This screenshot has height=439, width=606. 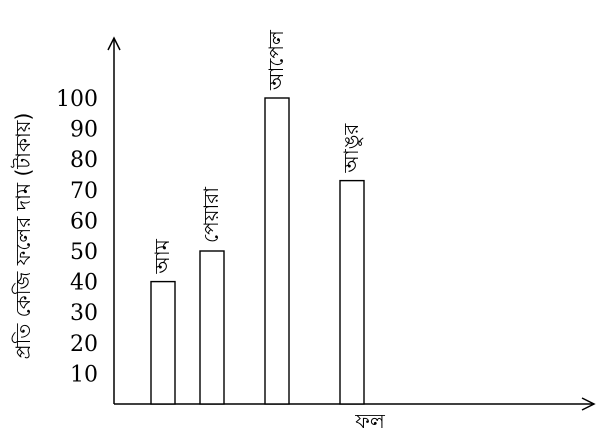 I want to click on y-tick-label: 40, so click(x=84, y=283).